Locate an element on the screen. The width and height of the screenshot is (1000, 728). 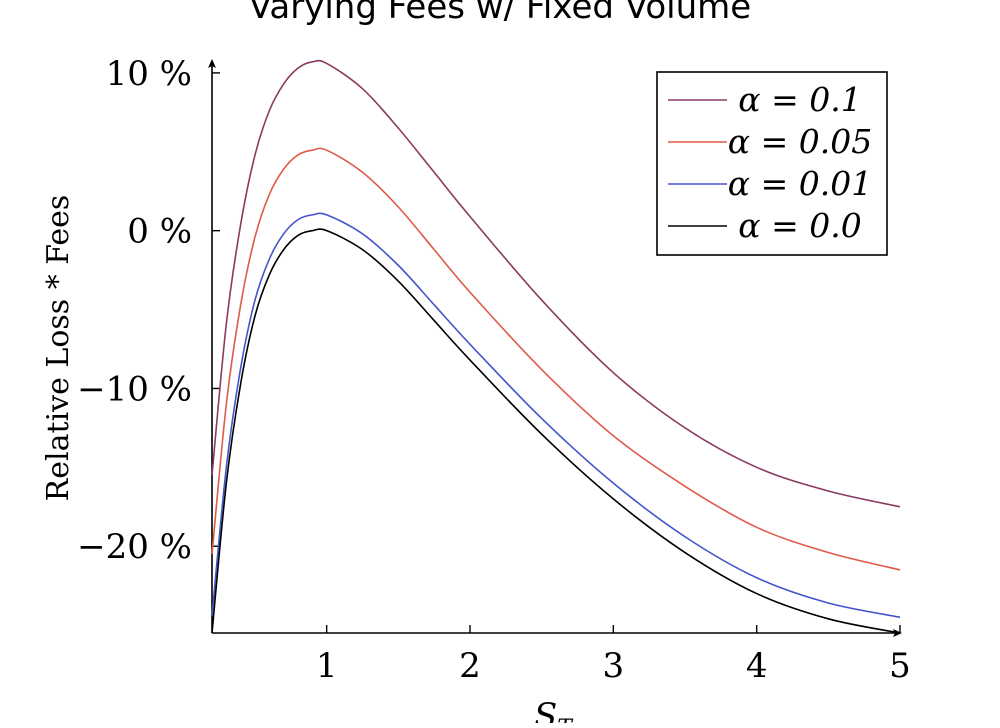
legend: α = 0.1α = 0.05α = 0.01α = 0.0 is located at coordinates (772, 163).